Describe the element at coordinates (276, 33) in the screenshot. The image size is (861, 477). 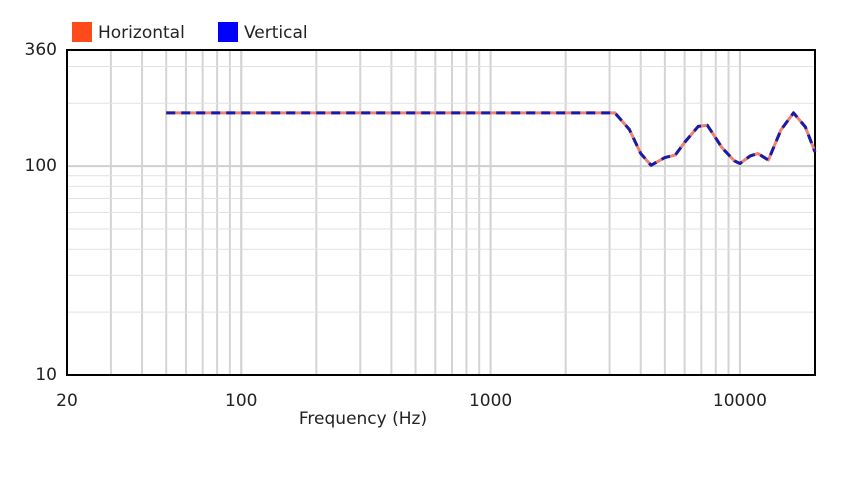
I see `legend-label: Vertical` at that location.